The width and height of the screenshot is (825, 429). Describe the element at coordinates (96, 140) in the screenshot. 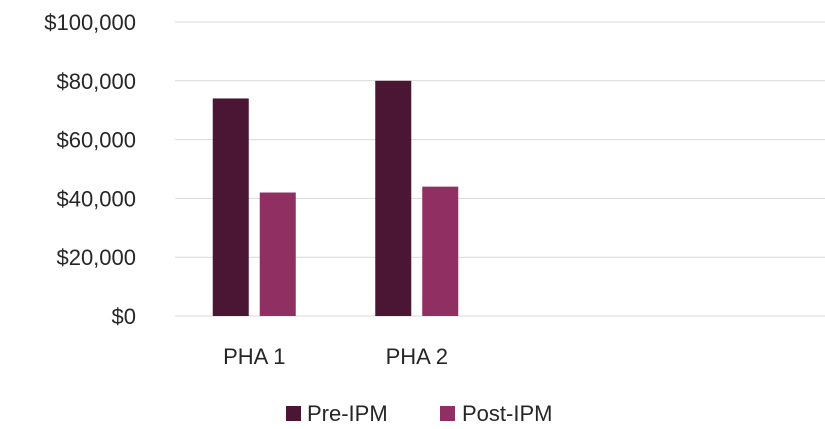

I see `y-tick-label: $60,000` at that location.